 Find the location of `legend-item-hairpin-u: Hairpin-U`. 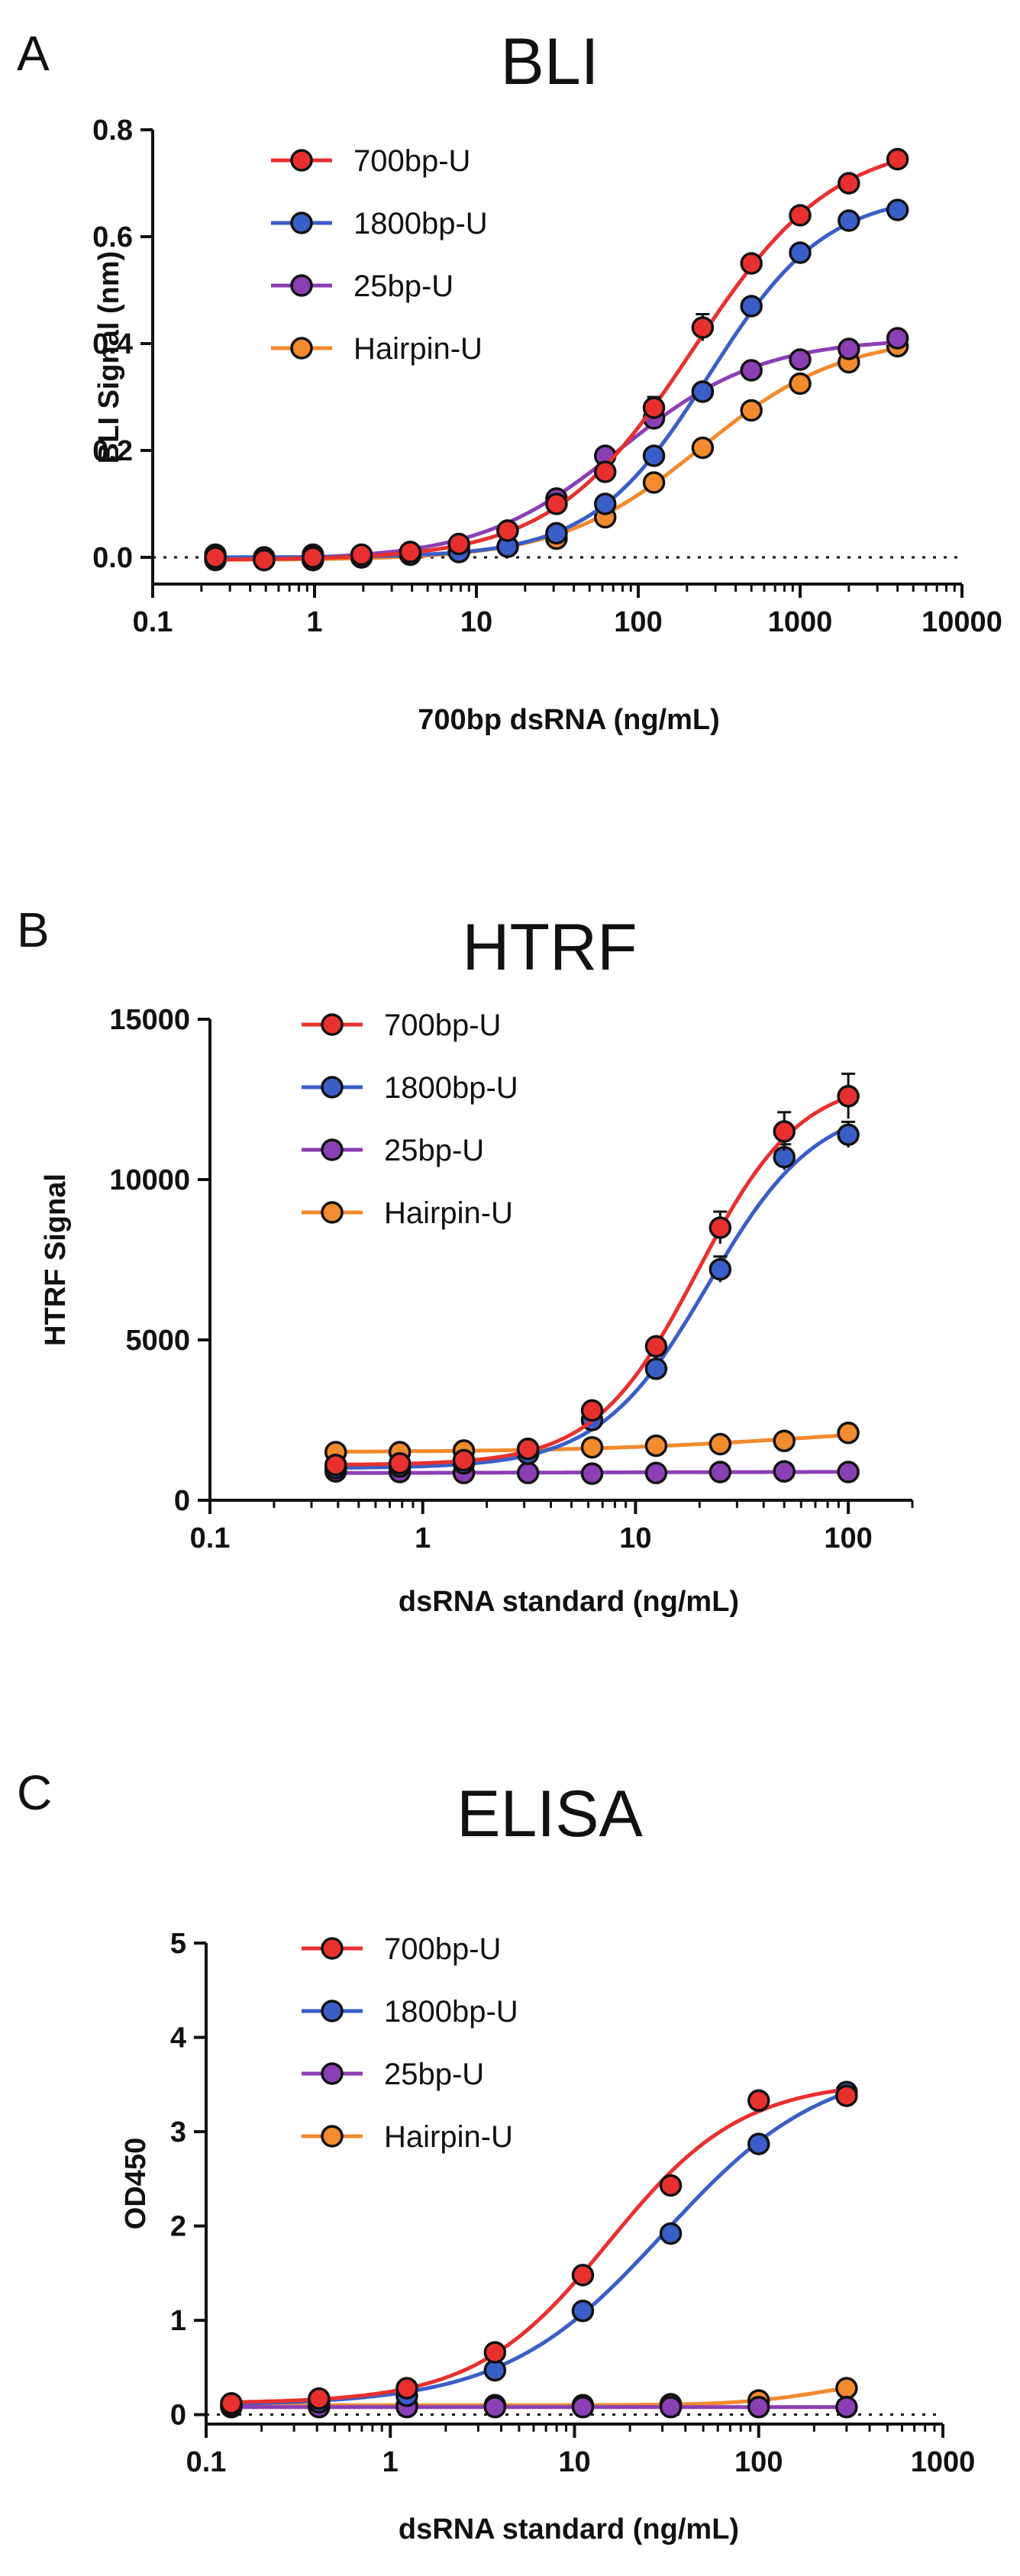

legend-item-hairpin-u: Hairpin-U is located at coordinates (377, 349).